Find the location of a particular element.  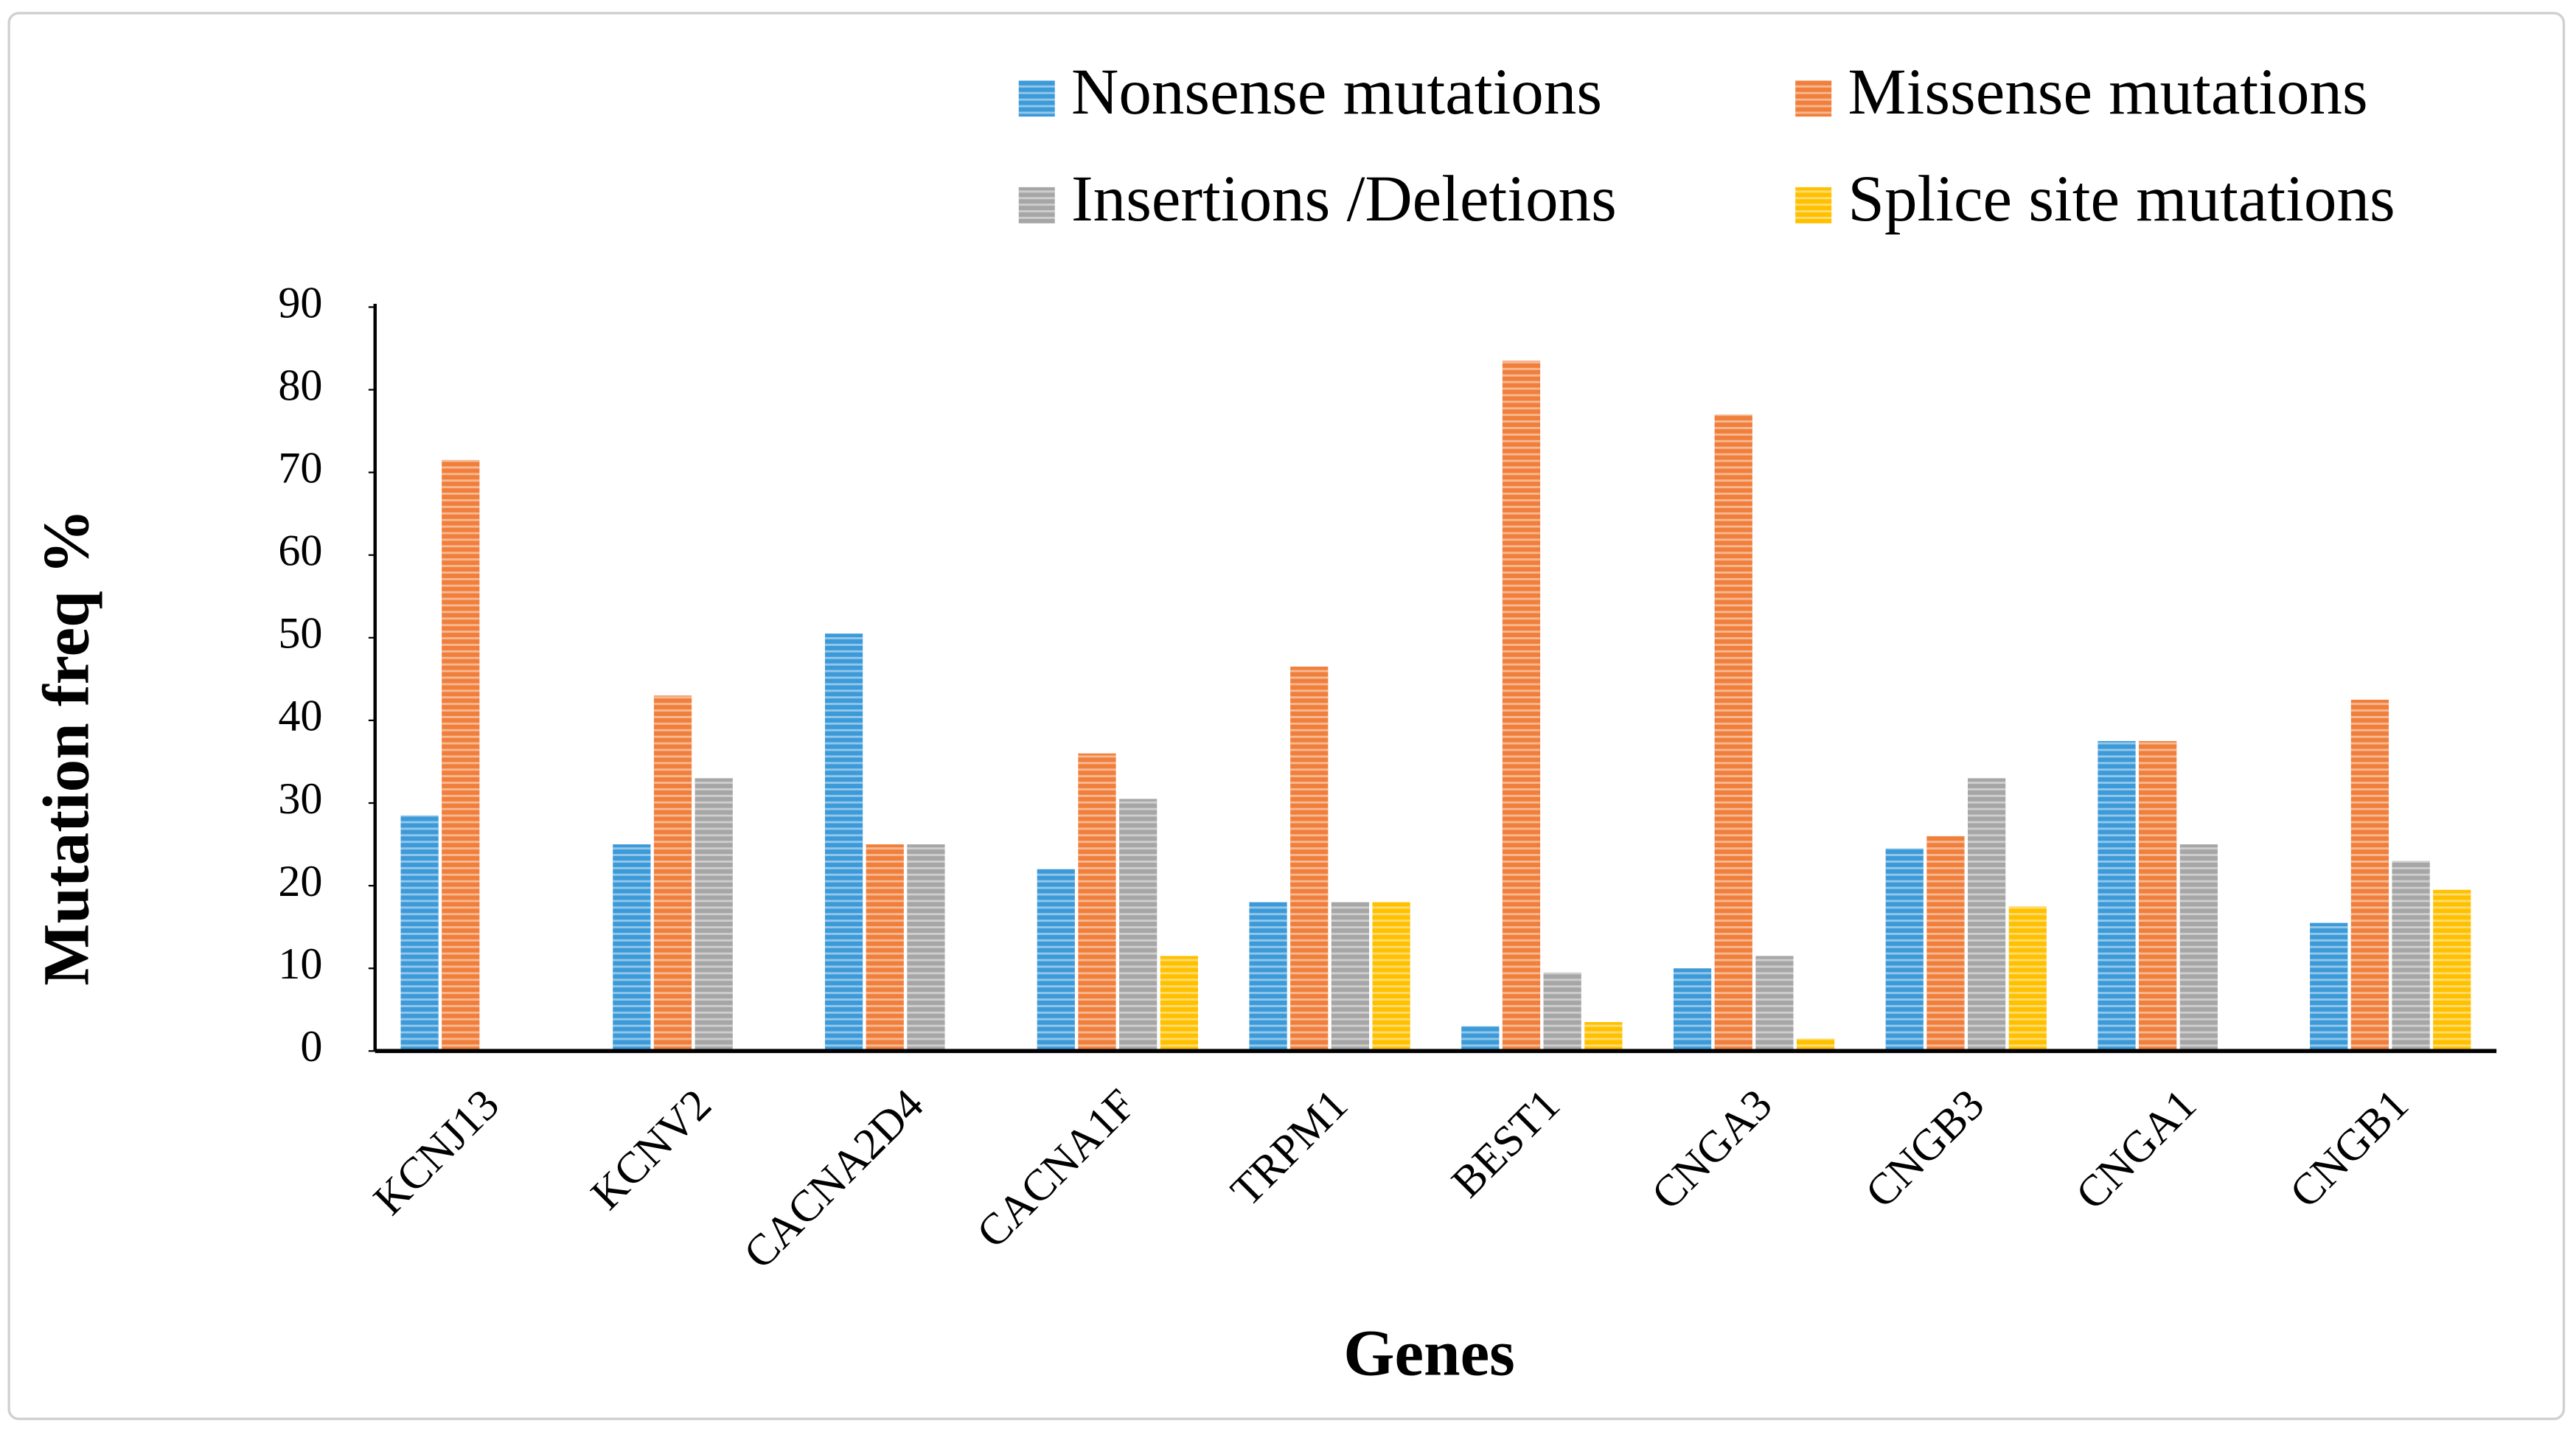

y-tick-label: 10 is located at coordinates (300, 964).